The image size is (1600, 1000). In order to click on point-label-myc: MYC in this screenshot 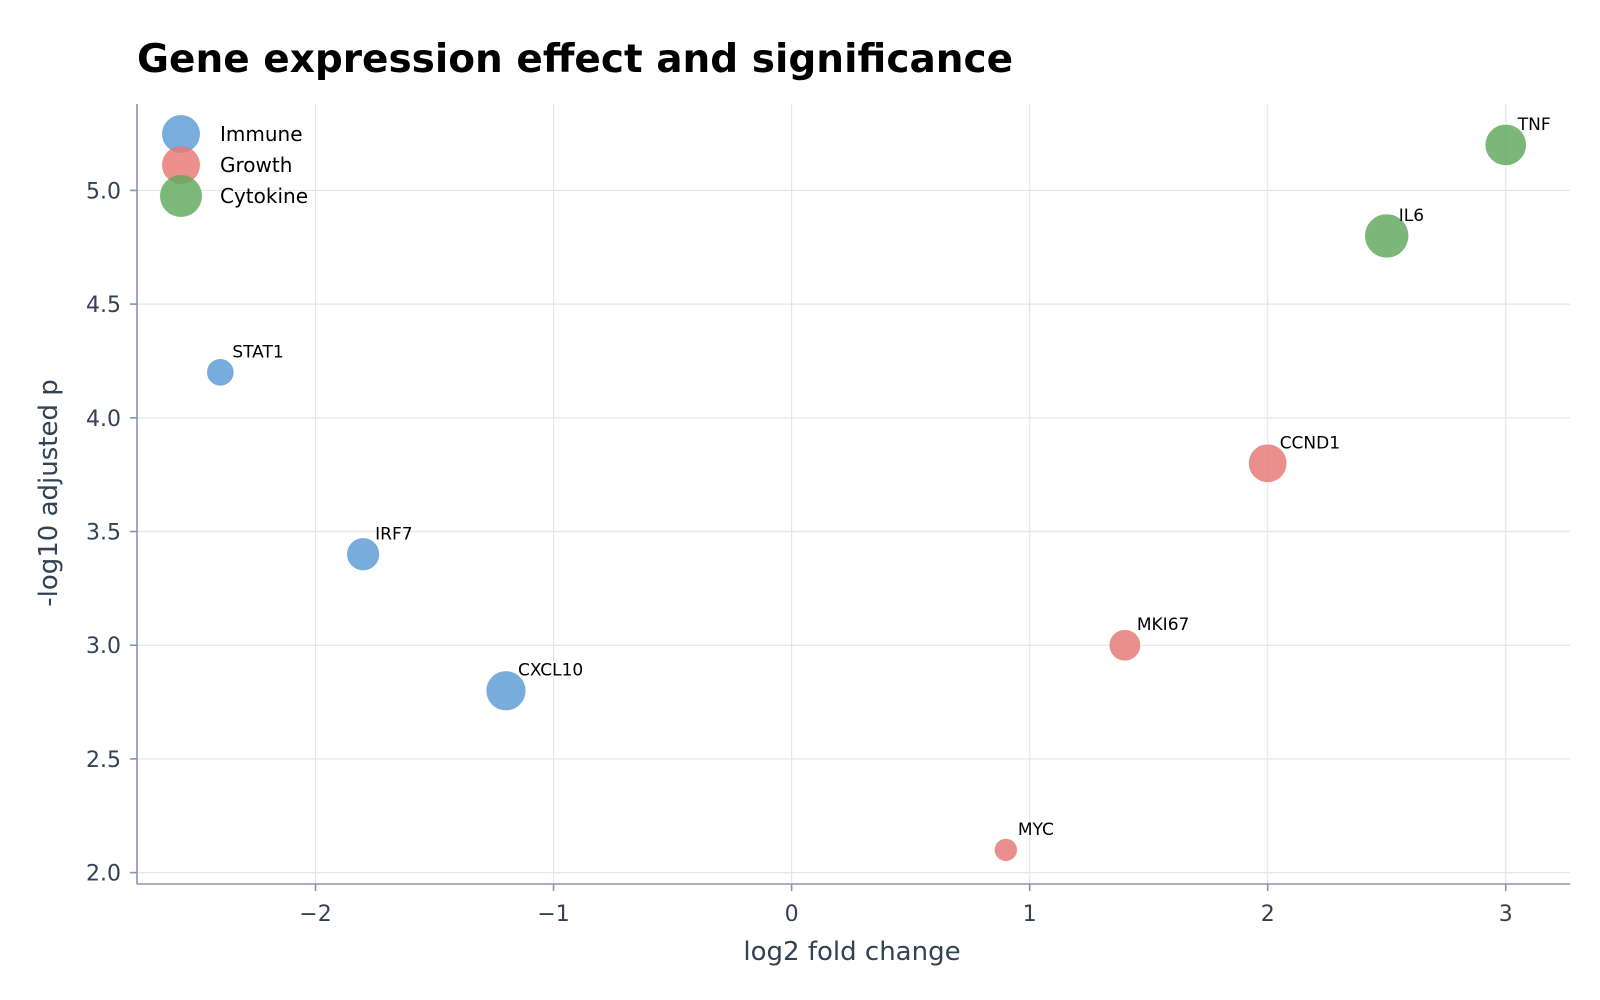, I will do `click(1036, 830)`.